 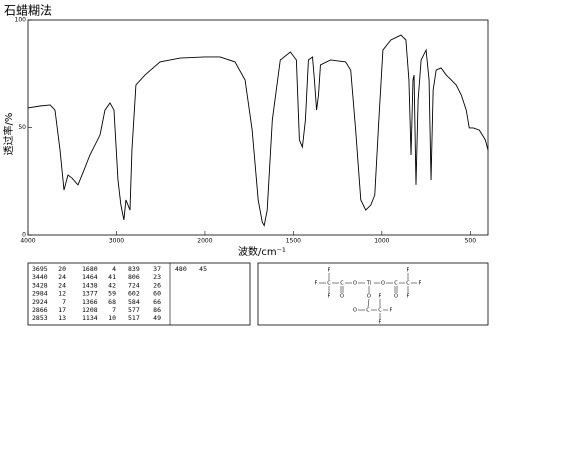 I want to click on x-tick-label: 500, so click(x=471, y=241).